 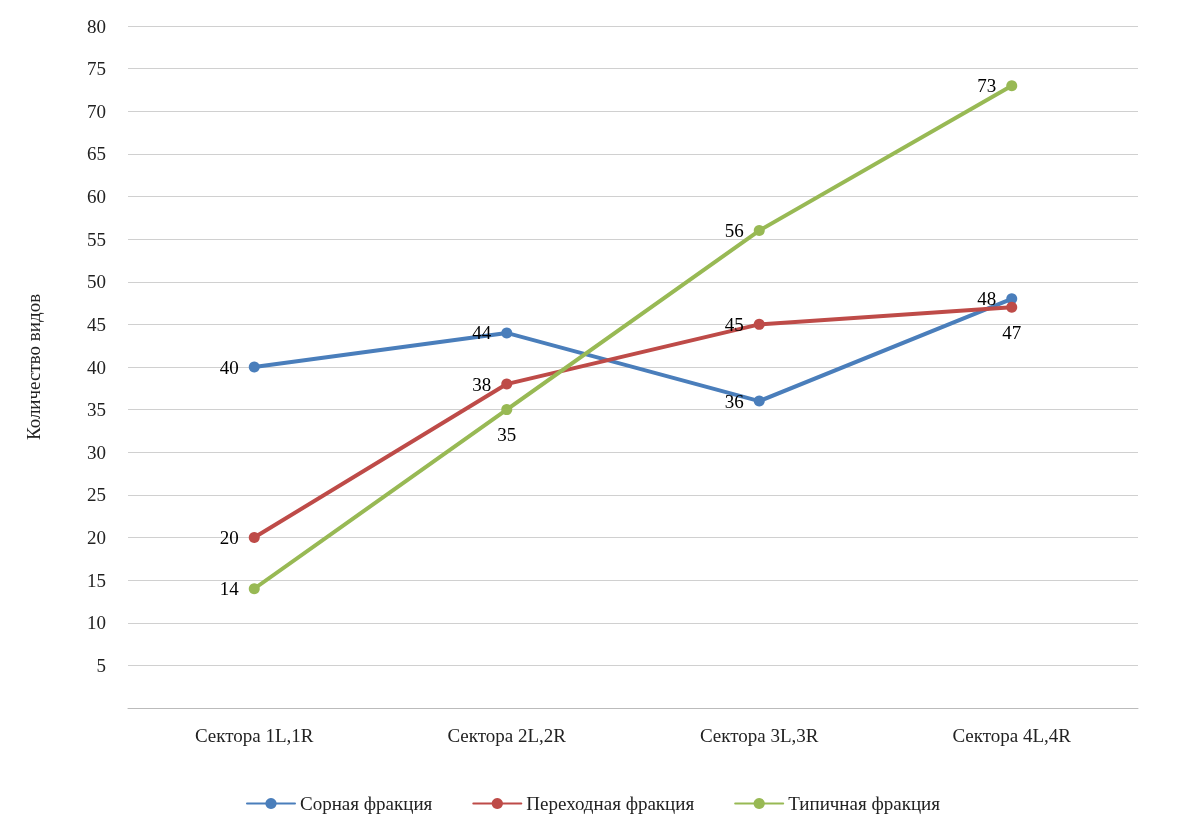 What do you see at coordinates (507, 435) in the screenshot?
I see `data-label: 35` at bounding box center [507, 435].